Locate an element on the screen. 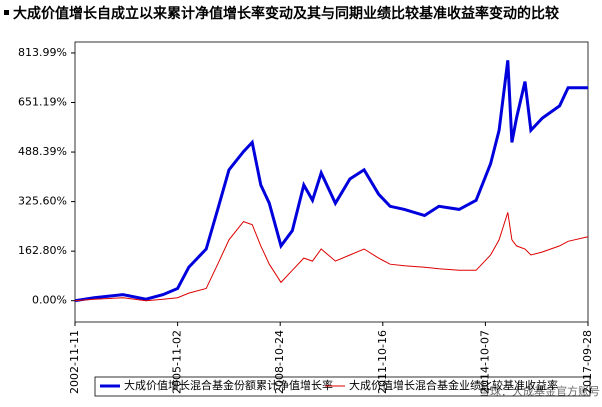 This screenshot has height=407, width=602. bullet is located at coordinates (6, 12).